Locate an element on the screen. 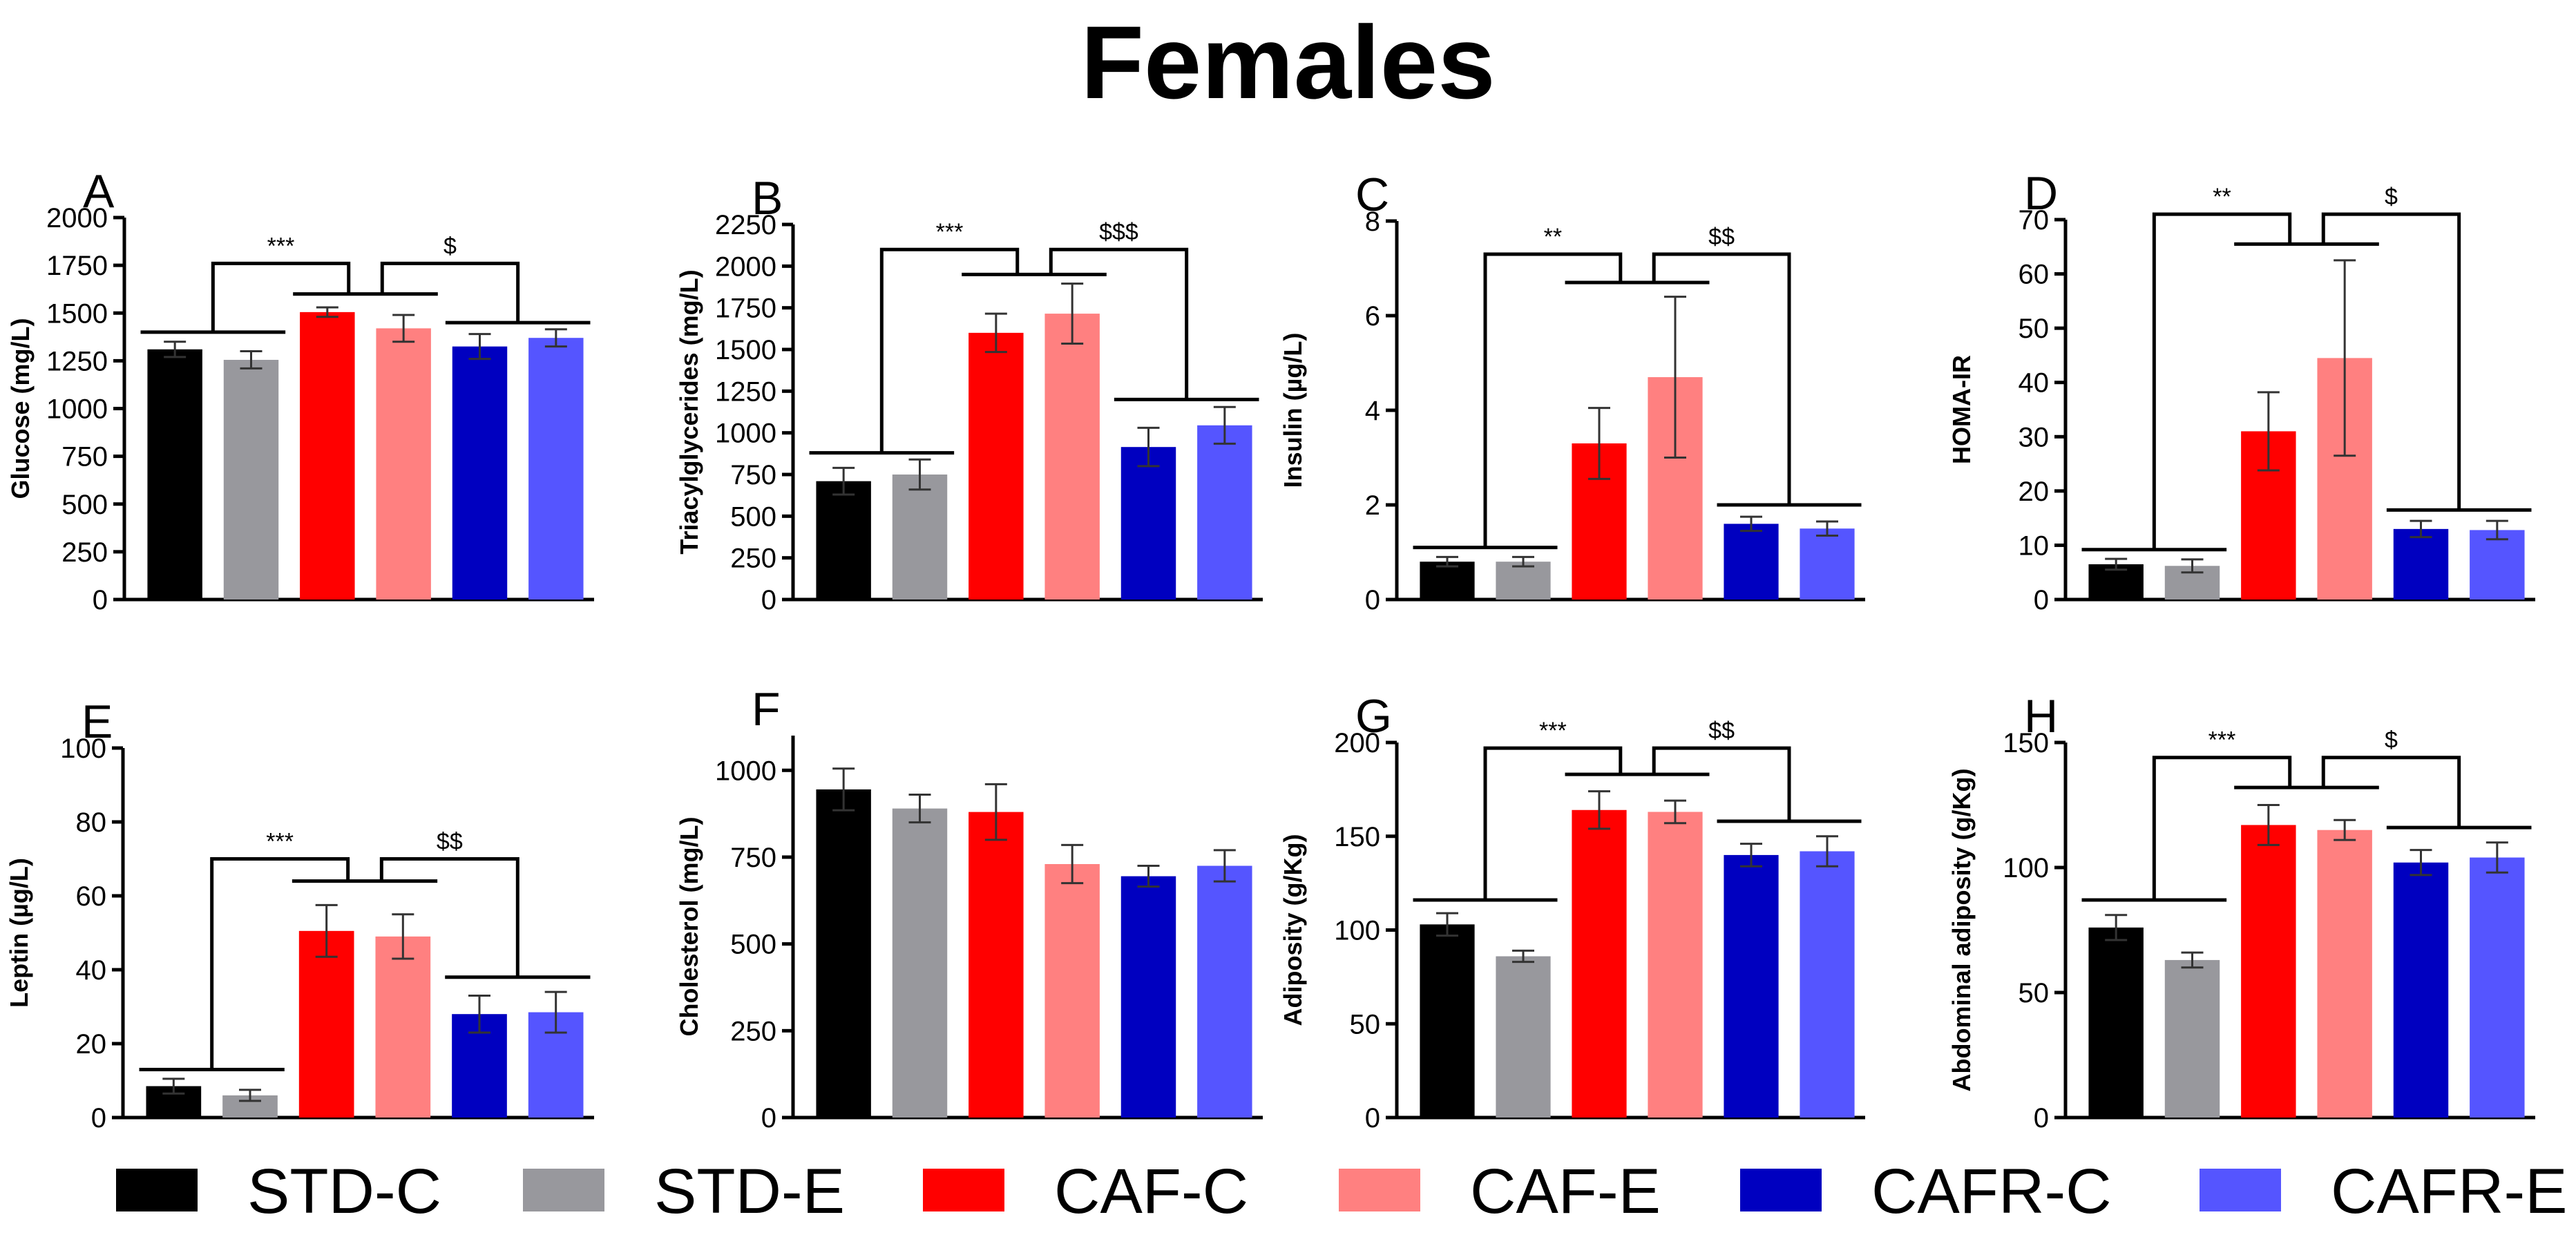 Image resolution: width=2576 pixels, height=1255 pixels. y-tick-label: 70 is located at coordinates (2034, 220).